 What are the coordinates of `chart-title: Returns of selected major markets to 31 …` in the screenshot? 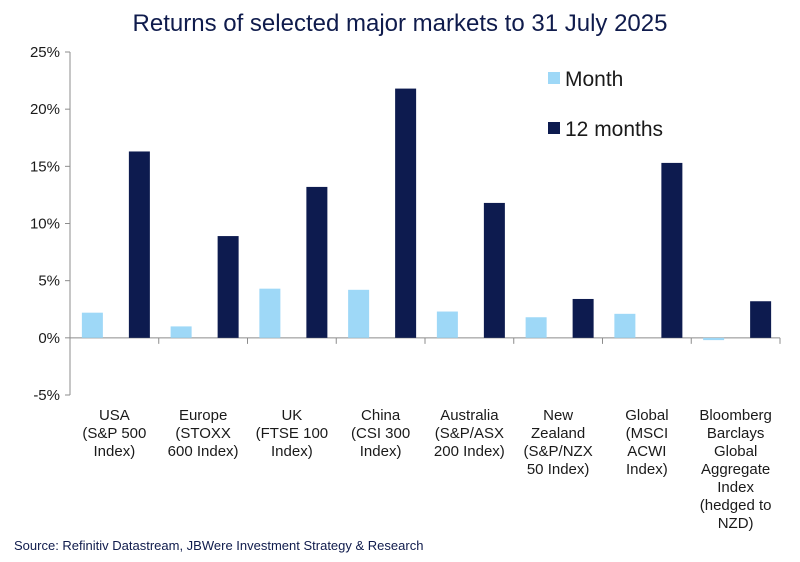 It's located at (400, 23).